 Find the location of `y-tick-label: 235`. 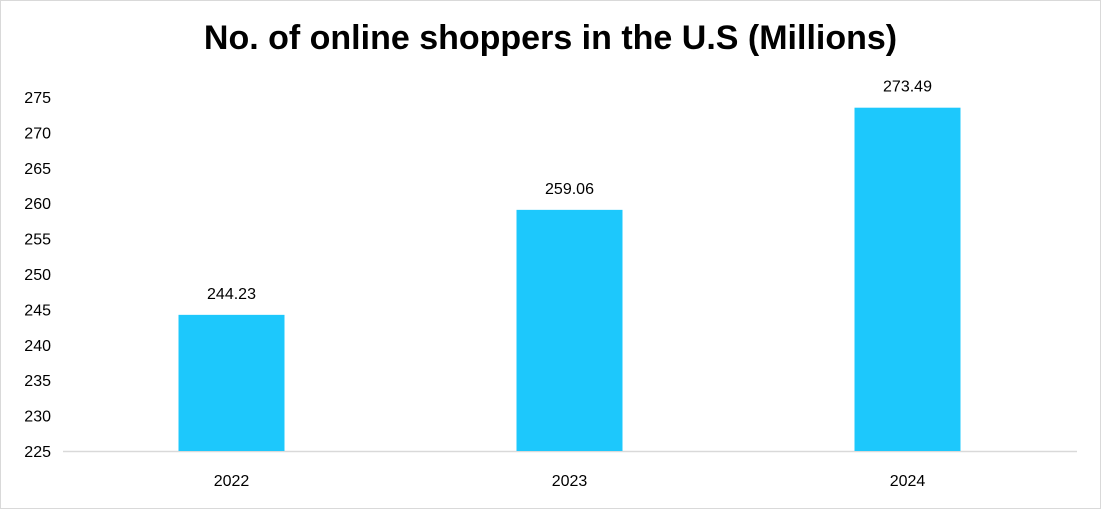

y-tick-label: 235 is located at coordinates (37, 381).